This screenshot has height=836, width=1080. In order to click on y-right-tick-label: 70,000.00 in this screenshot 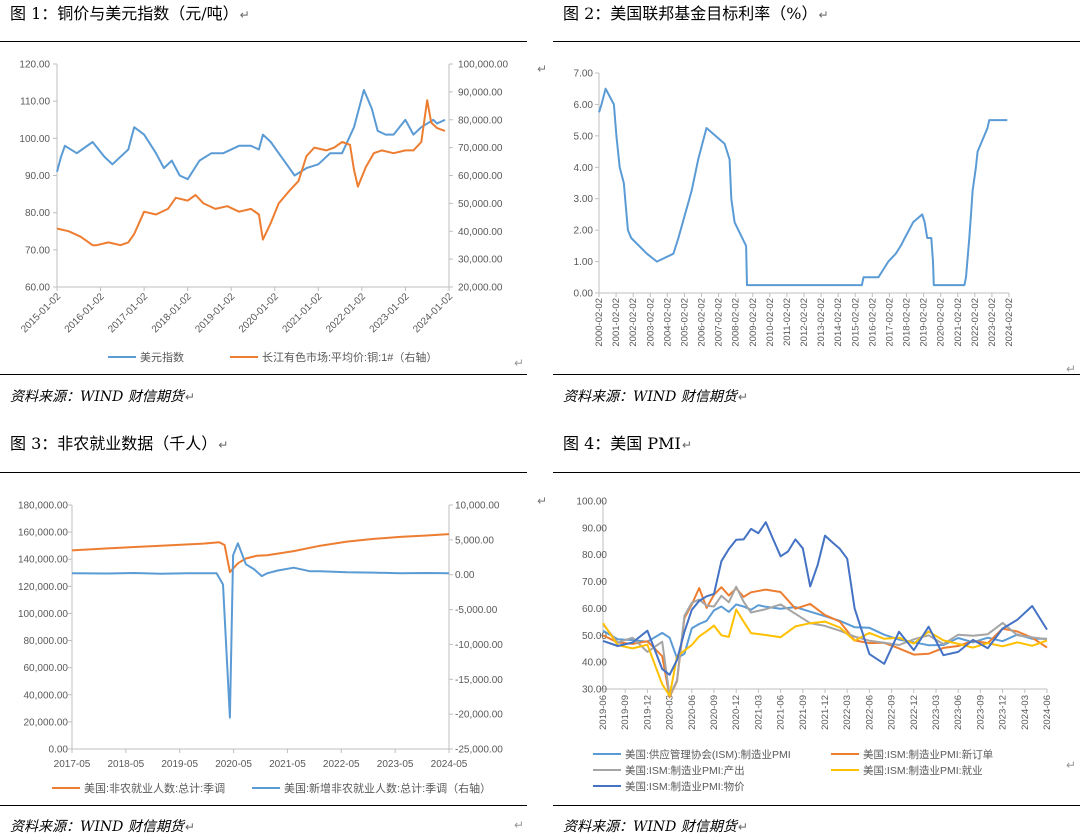, I will do `click(480, 148)`.